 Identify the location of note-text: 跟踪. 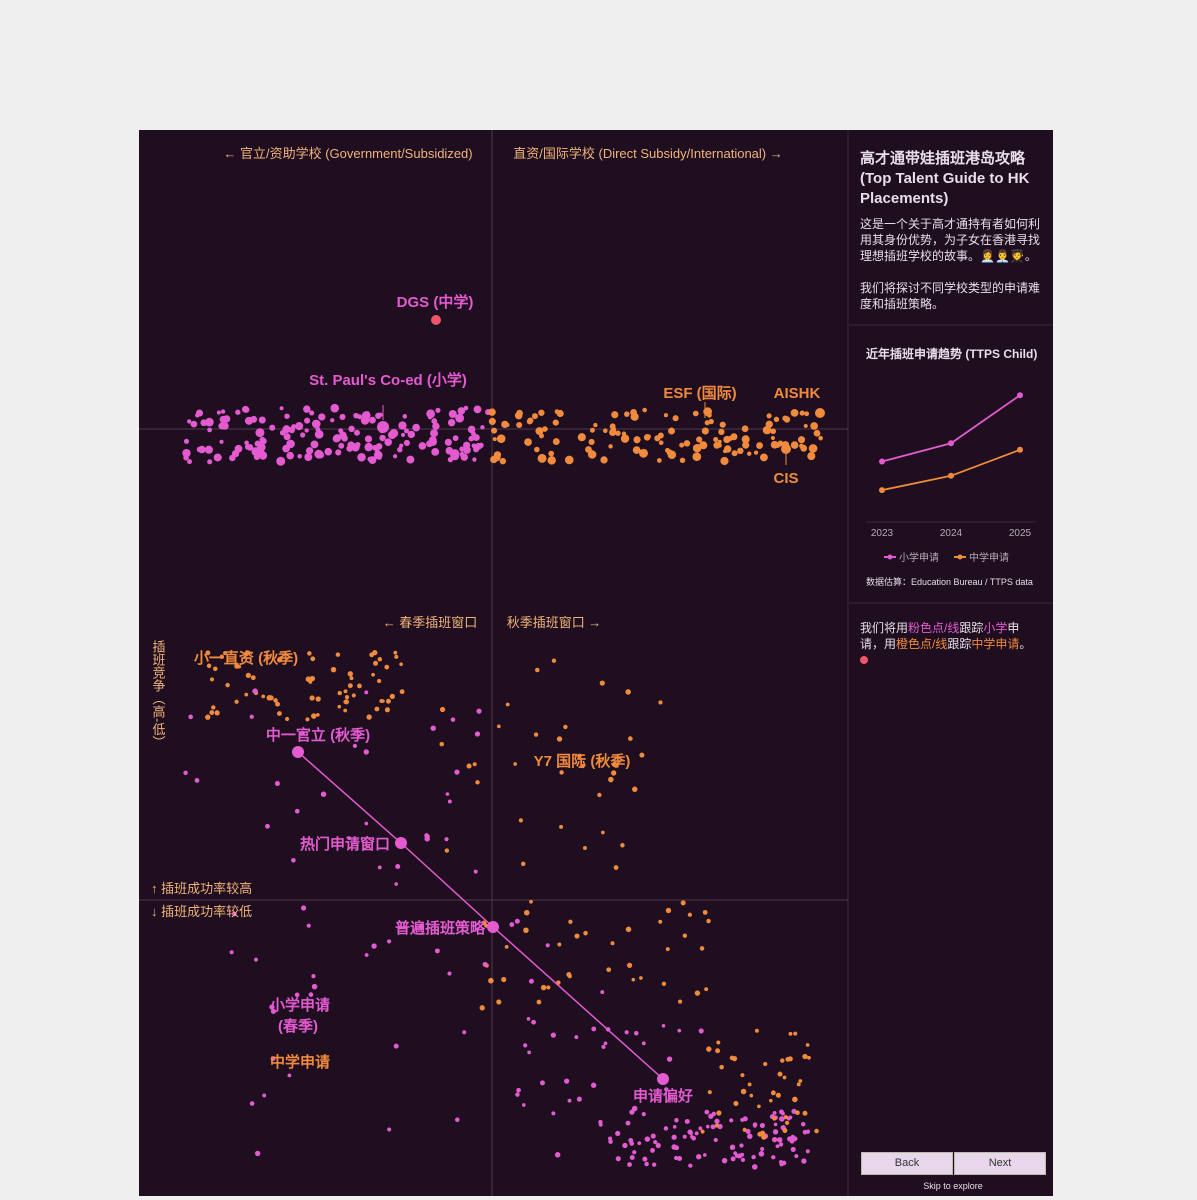
(971, 628).